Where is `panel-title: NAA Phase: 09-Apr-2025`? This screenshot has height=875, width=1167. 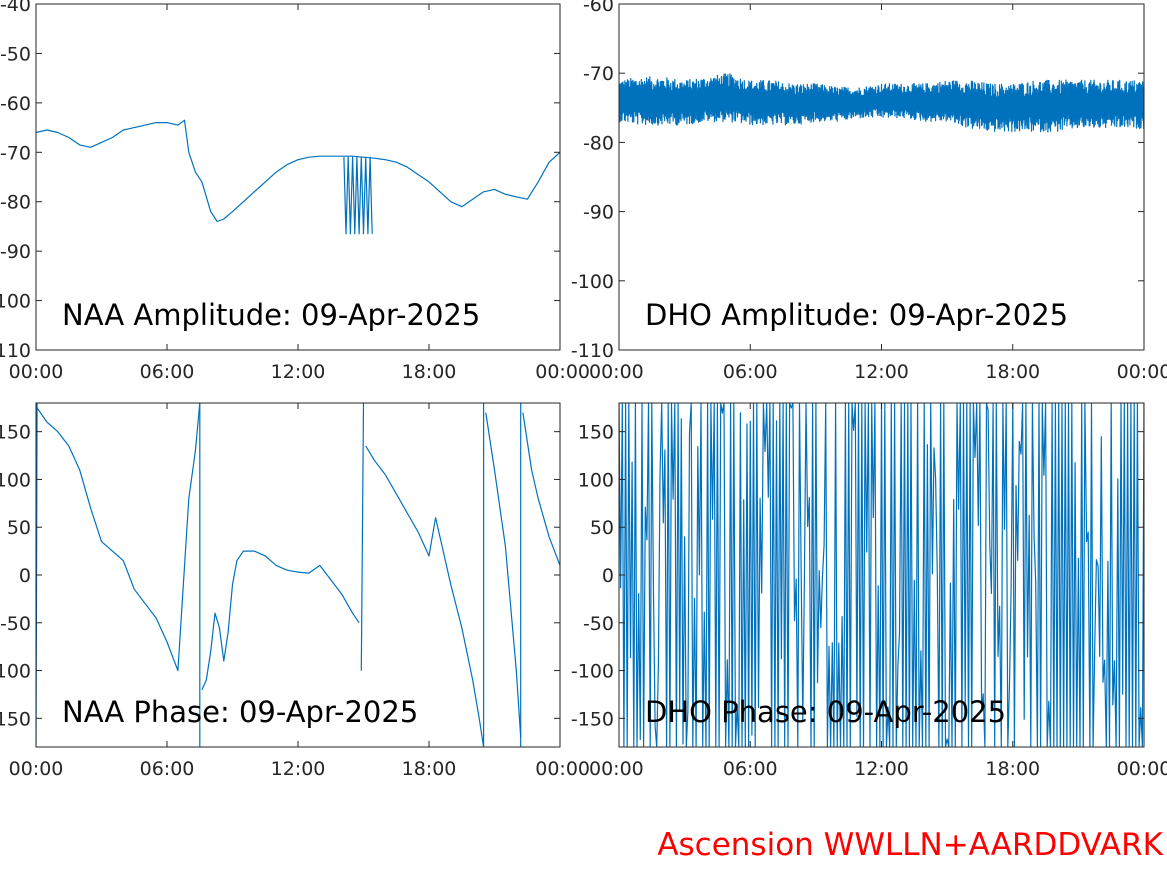 panel-title: NAA Phase: 09-Apr-2025 is located at coordinates (240, 712).